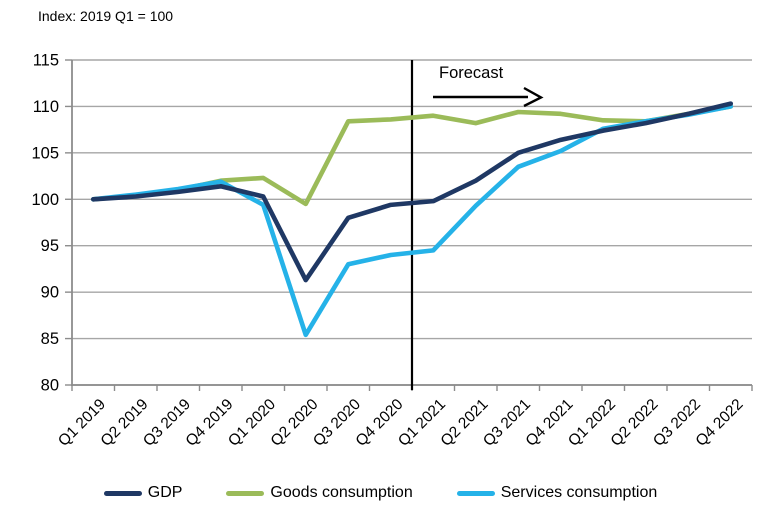  Describe the element at coordinates (165, 492) in the screenshot. I see `legend-label-gdp: GDP` at that location.